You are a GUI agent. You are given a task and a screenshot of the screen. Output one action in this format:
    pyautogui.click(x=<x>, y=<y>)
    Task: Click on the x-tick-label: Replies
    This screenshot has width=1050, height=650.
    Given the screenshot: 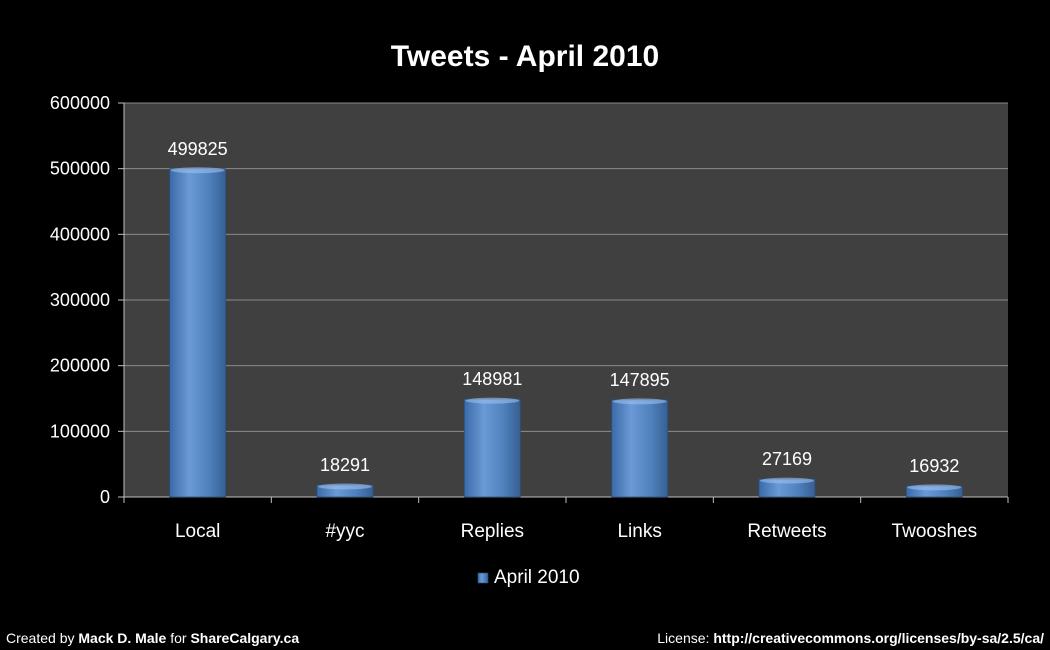 What is the action you would take?
    pyautogui.click(x=492, y=531)
    